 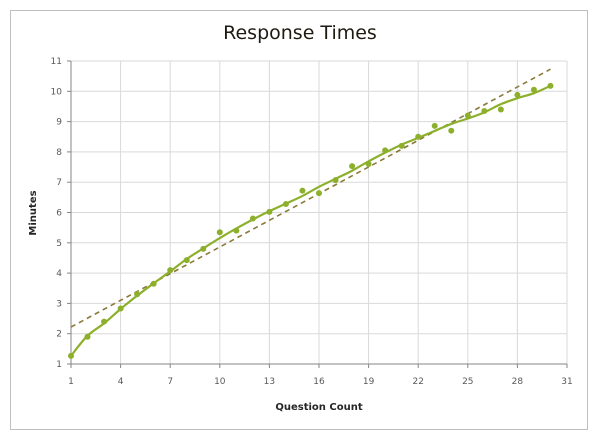 I want to click on y-tick-label: 10, so click(x=57, y=92).